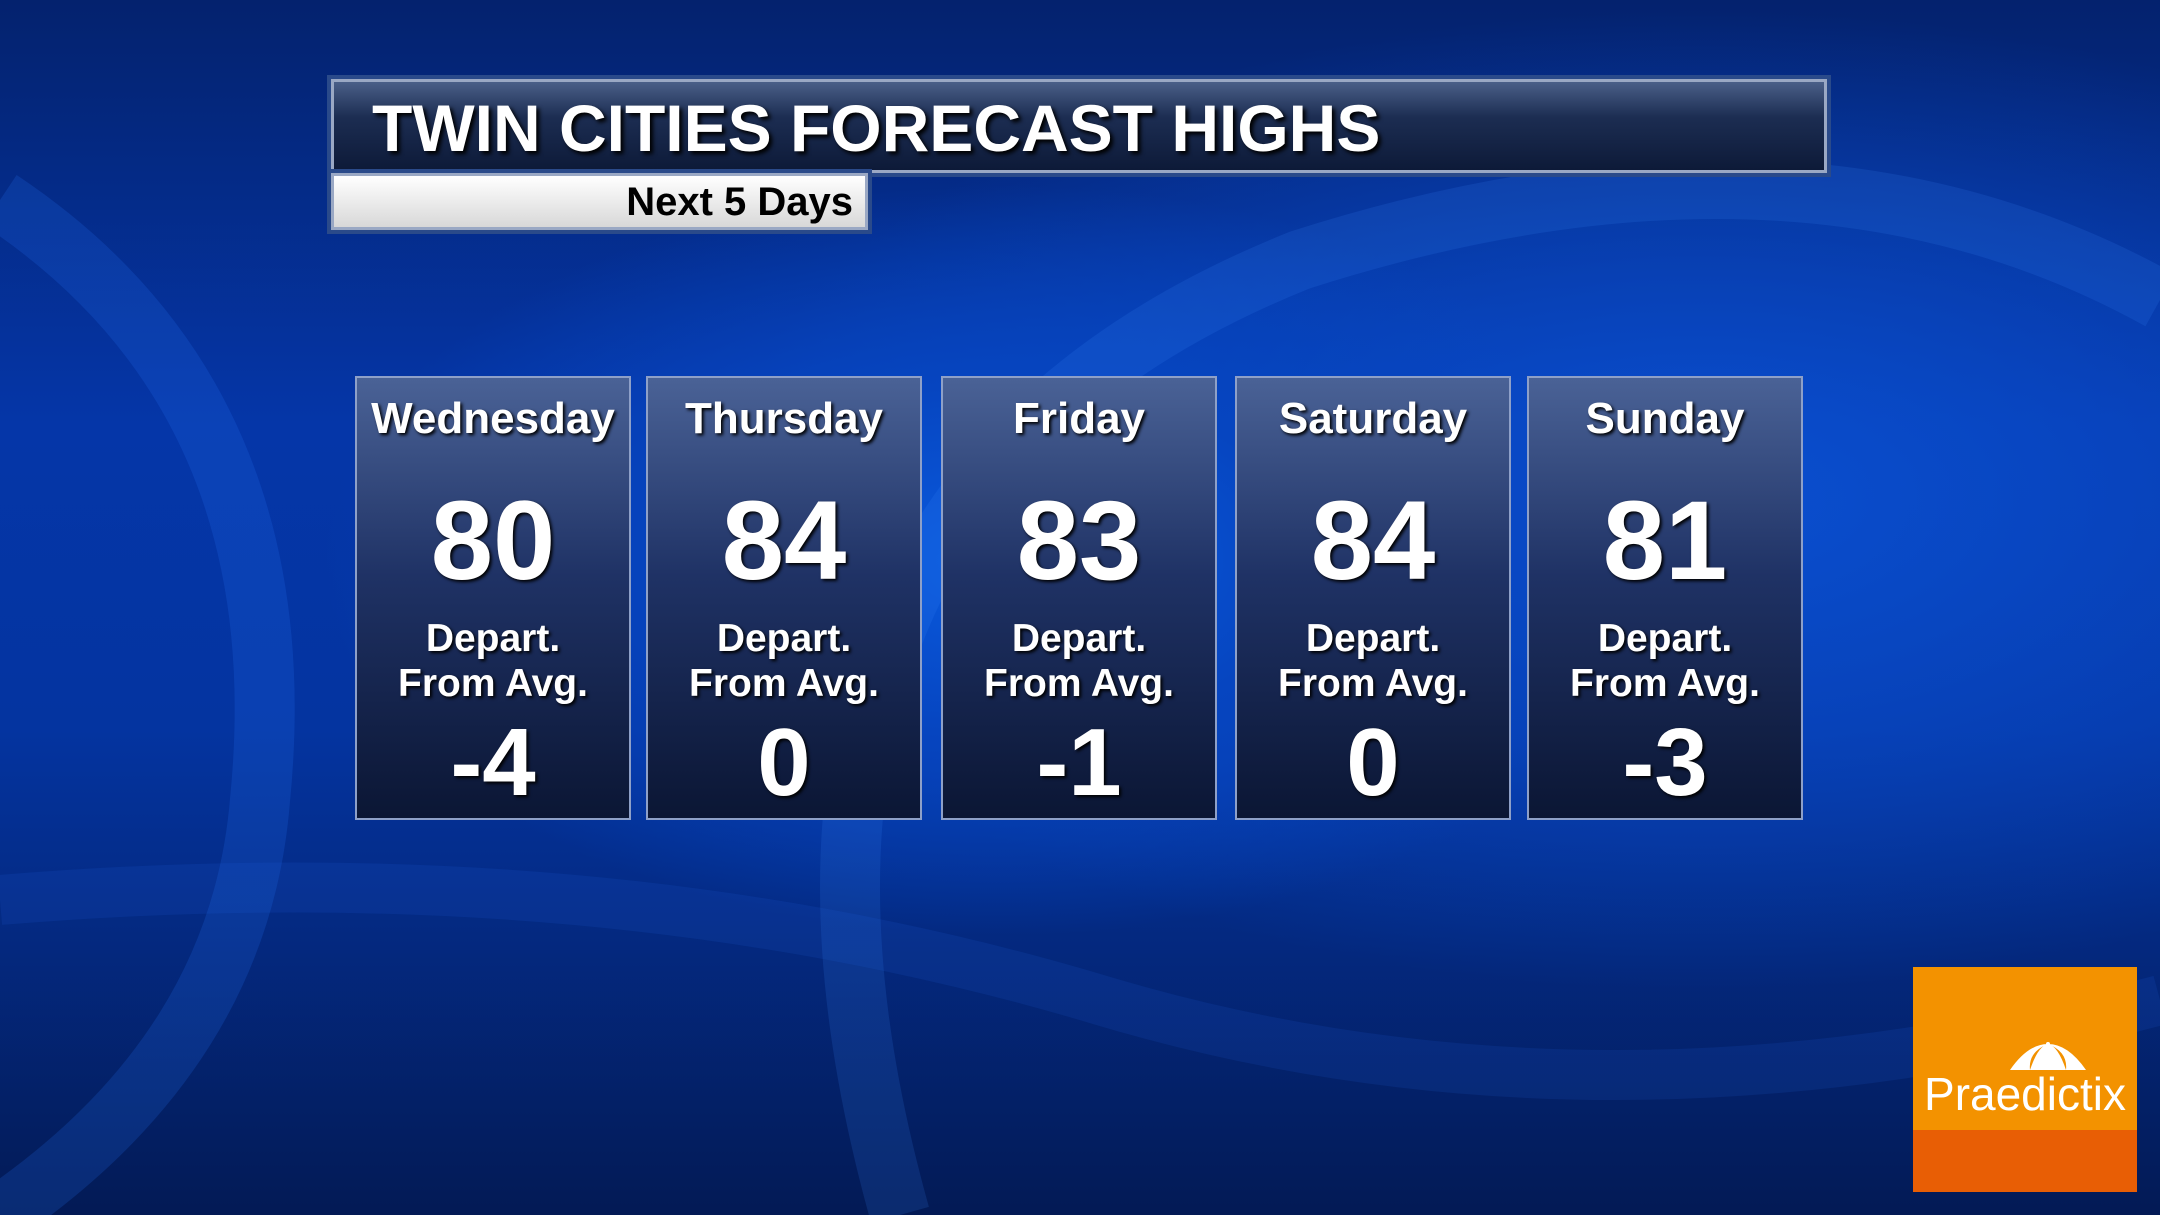 The width and height of the screenshot is (2160, 1215). What do you see at coordinates (784, 418) in the screenshot?
I see `day-name: Thursday` at bounding box center [784, 418].